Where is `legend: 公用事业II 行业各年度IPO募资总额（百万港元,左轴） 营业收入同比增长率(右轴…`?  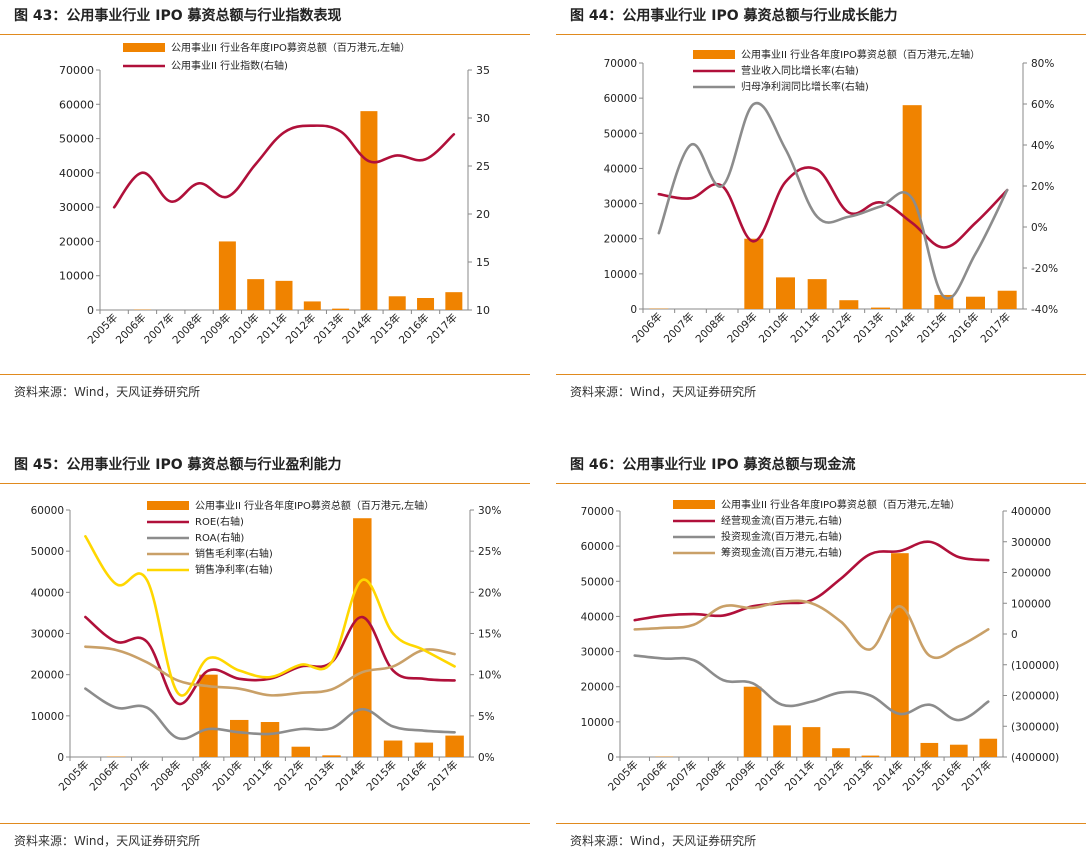
legend: 公用事业II 行业各年度IPO募资总额（百万港元,左轴） 营业收入同比增长率(右轴… is located at coordinates (836, 70).